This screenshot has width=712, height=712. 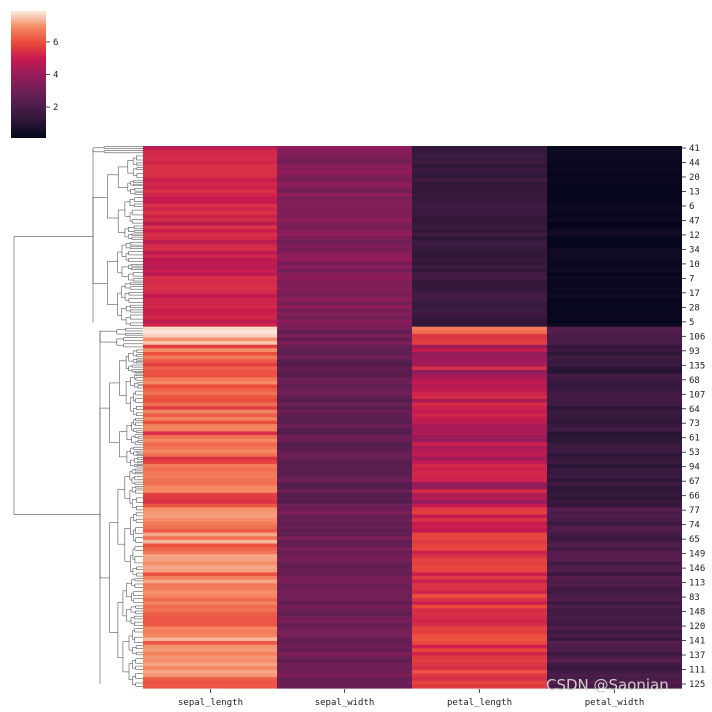 I want to click on colorbar-tick-label: 4, so click(x=55, y=76).